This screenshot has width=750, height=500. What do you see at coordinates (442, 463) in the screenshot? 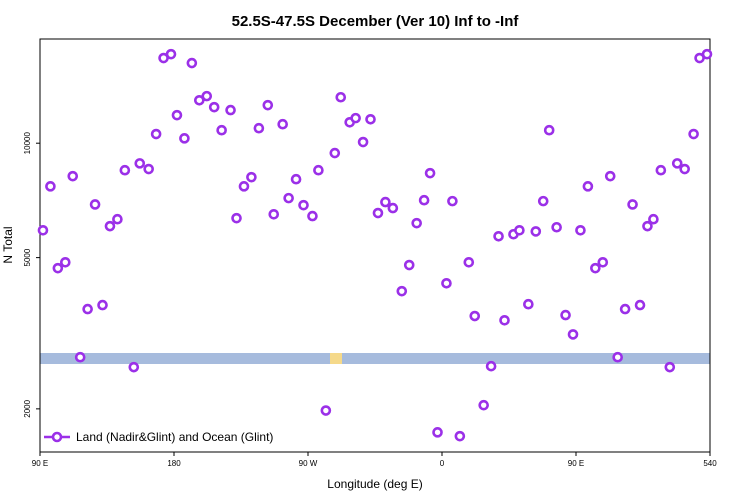
I see `x-tick-label: 0` at bounding box center [442, 463].